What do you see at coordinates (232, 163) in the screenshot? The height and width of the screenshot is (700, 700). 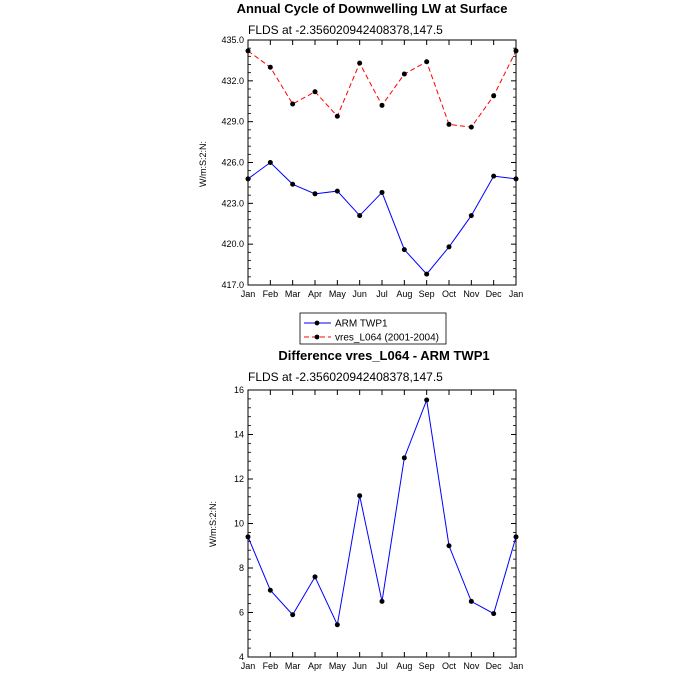 I see `y-tick-label: 426.0` at bounding box center [232, 163].